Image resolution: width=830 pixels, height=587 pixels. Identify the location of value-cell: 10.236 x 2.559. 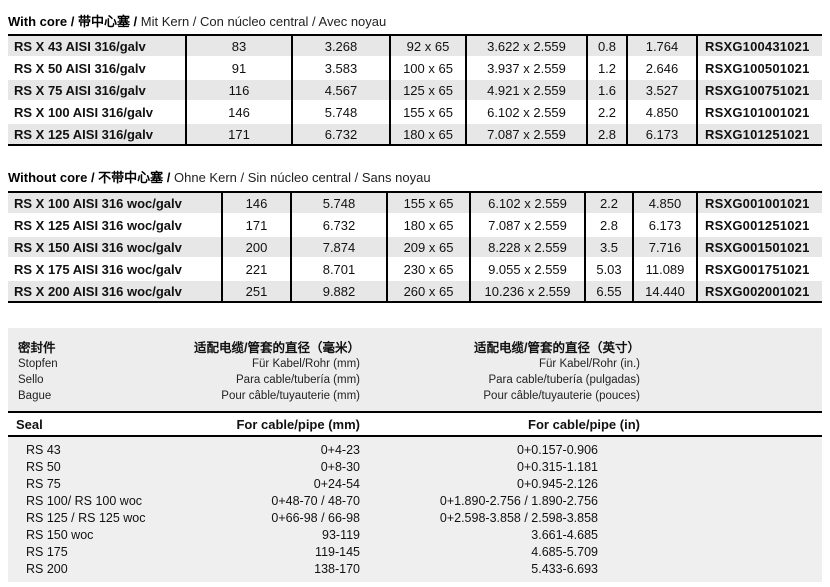
(527, 291).